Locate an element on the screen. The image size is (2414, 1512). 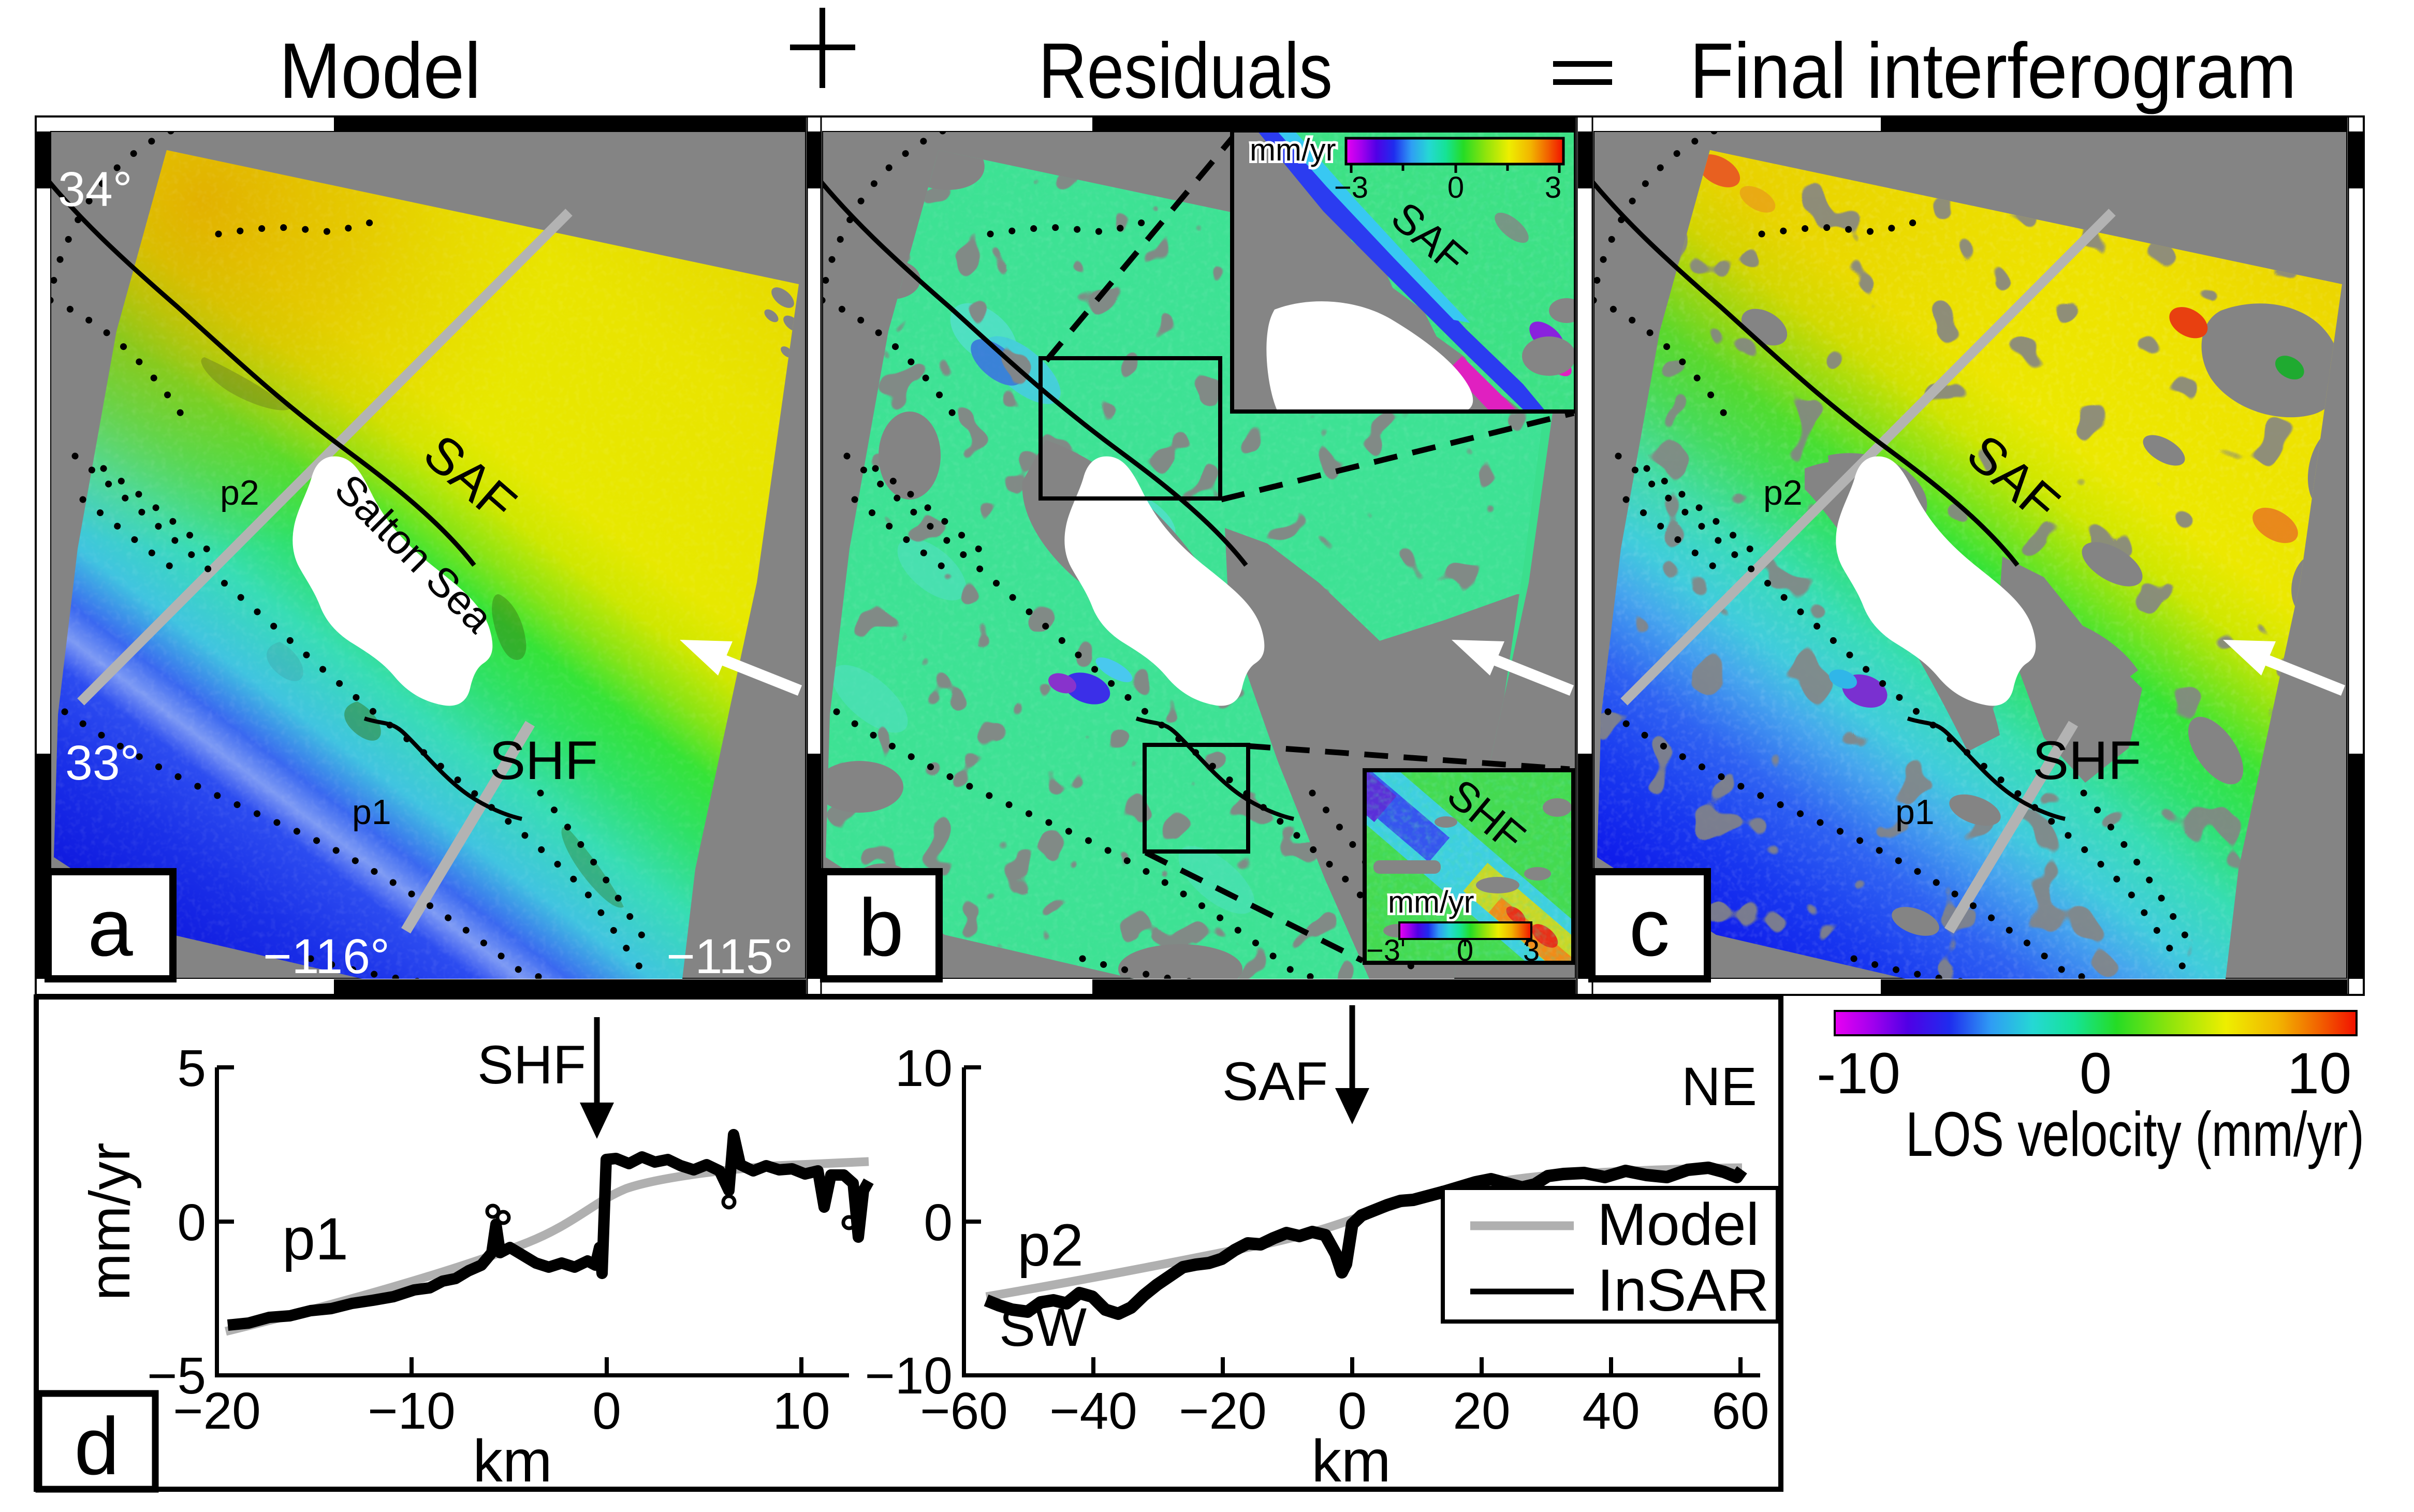
svg-text: 33° is located at coordinates (102, 763).